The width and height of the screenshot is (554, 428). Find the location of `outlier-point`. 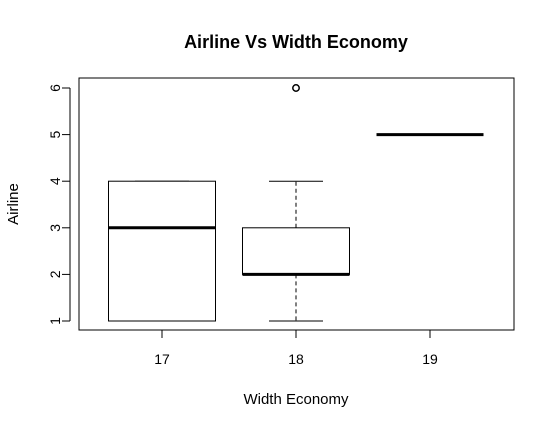

outlier-point is located at coordinates (296, 88).